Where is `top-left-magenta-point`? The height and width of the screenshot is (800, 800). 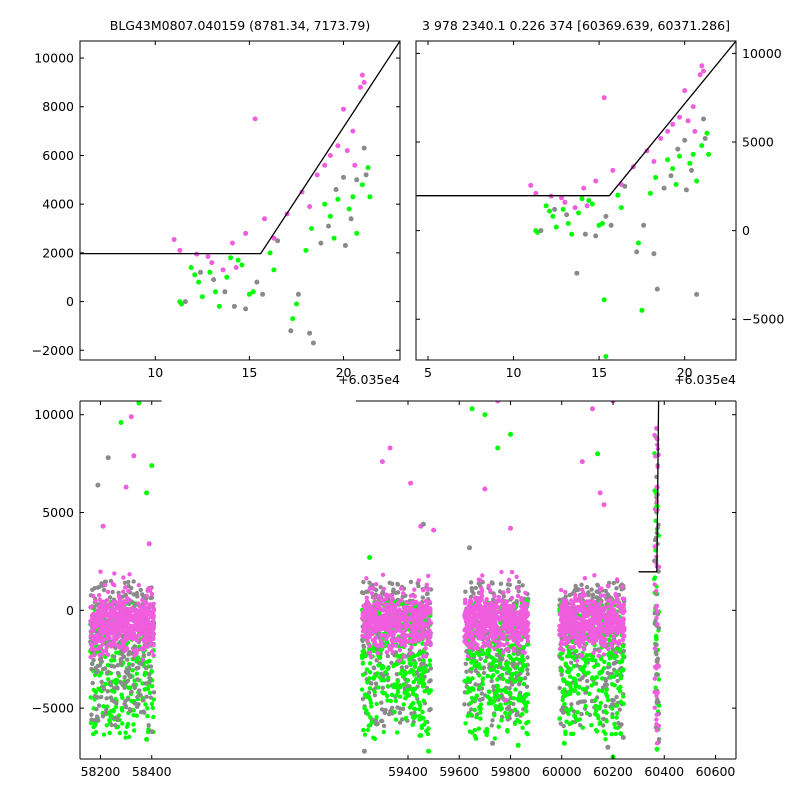
top-left-magenta-point is located at coordinates (180, 250).